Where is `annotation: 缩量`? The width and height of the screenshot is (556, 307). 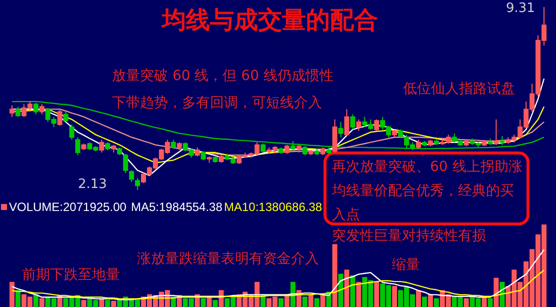 annotation: 缩量 is located at coordinates (406, 265).